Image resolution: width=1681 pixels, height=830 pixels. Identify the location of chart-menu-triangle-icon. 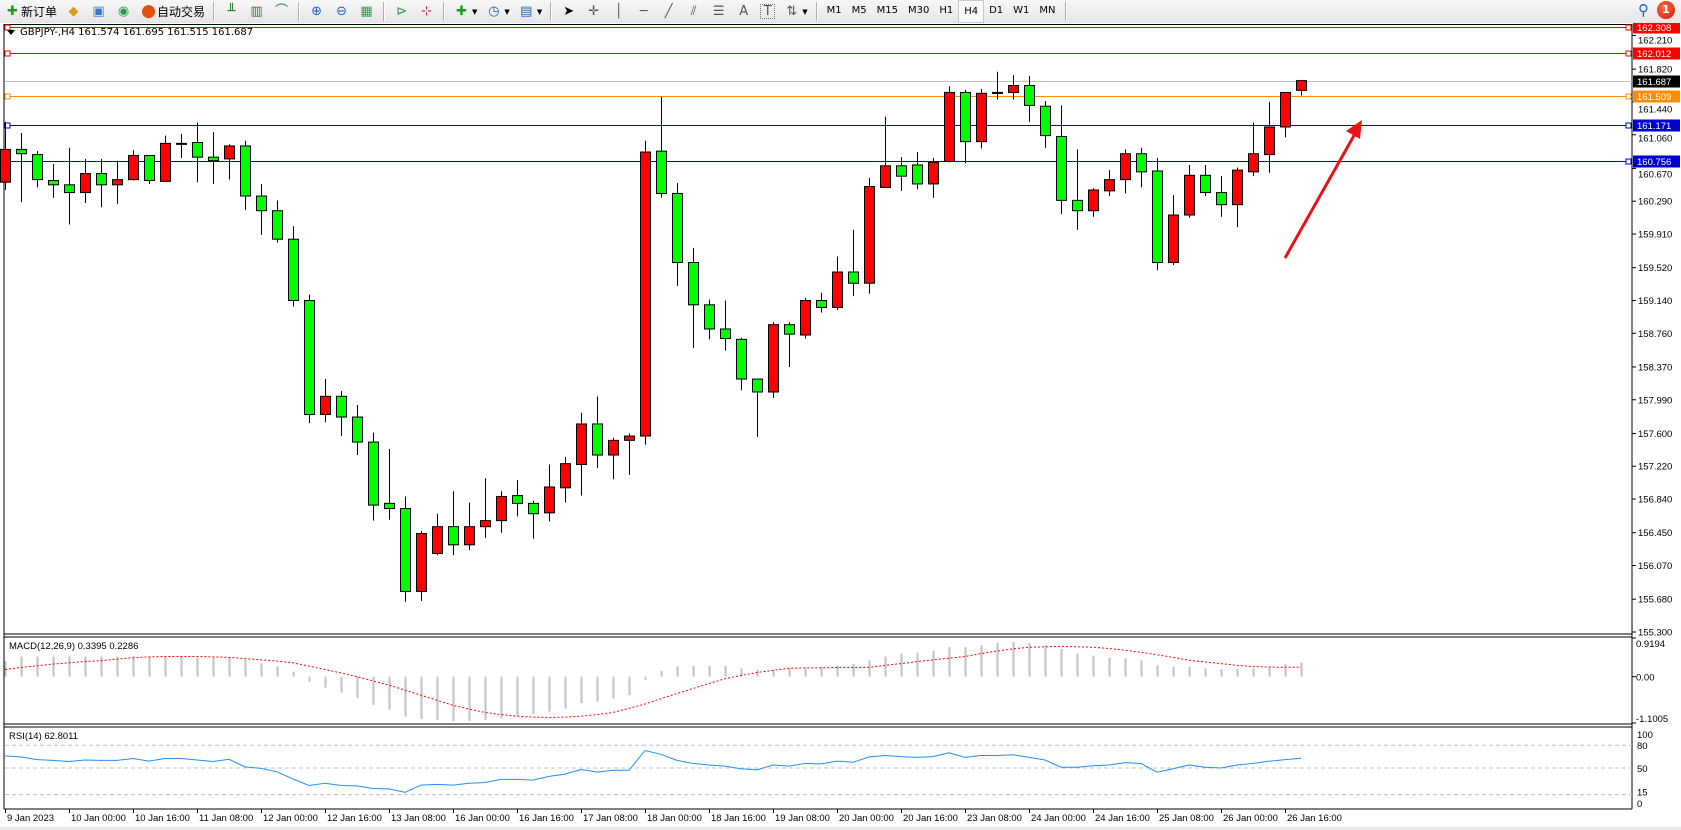
(11, 32).